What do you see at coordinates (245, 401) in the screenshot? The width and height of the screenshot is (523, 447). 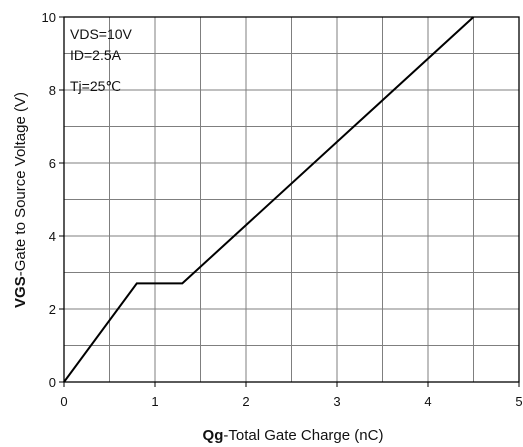 I see `x-tick-label: 2` at bounding box center [245, 401].